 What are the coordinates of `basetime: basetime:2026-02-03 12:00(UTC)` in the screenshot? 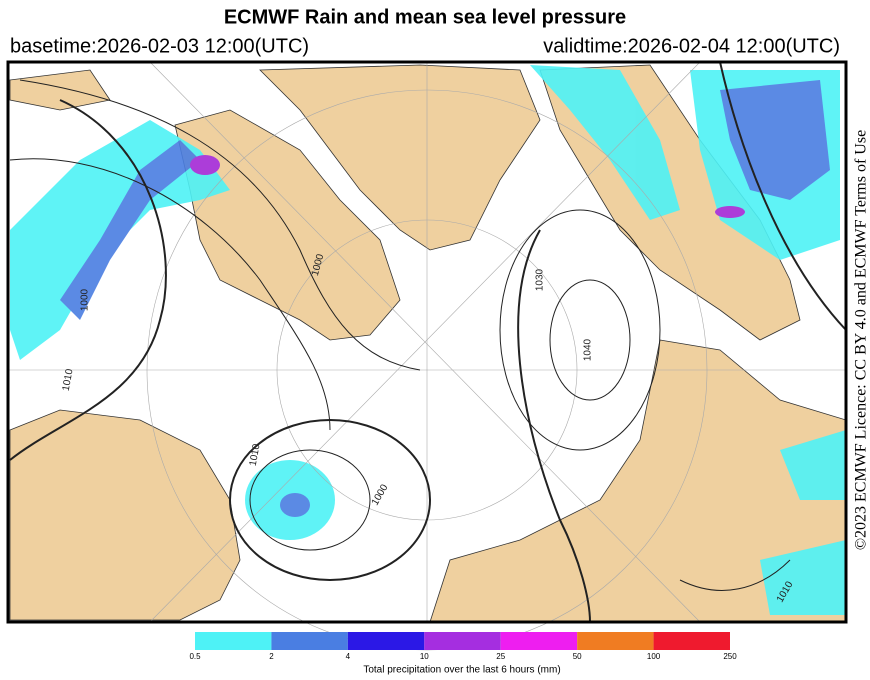 It's located at (159, 46).